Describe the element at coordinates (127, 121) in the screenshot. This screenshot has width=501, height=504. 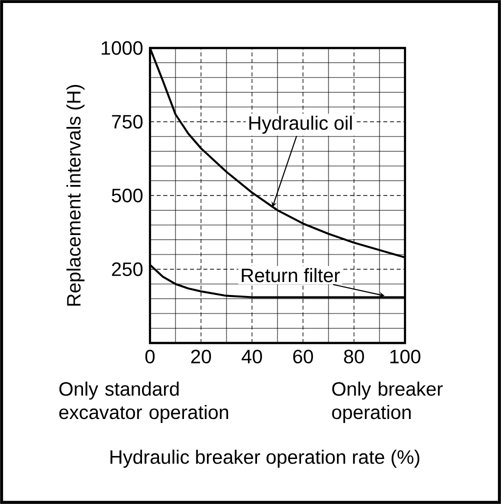
I see `y-tick-label: 750` at that location.